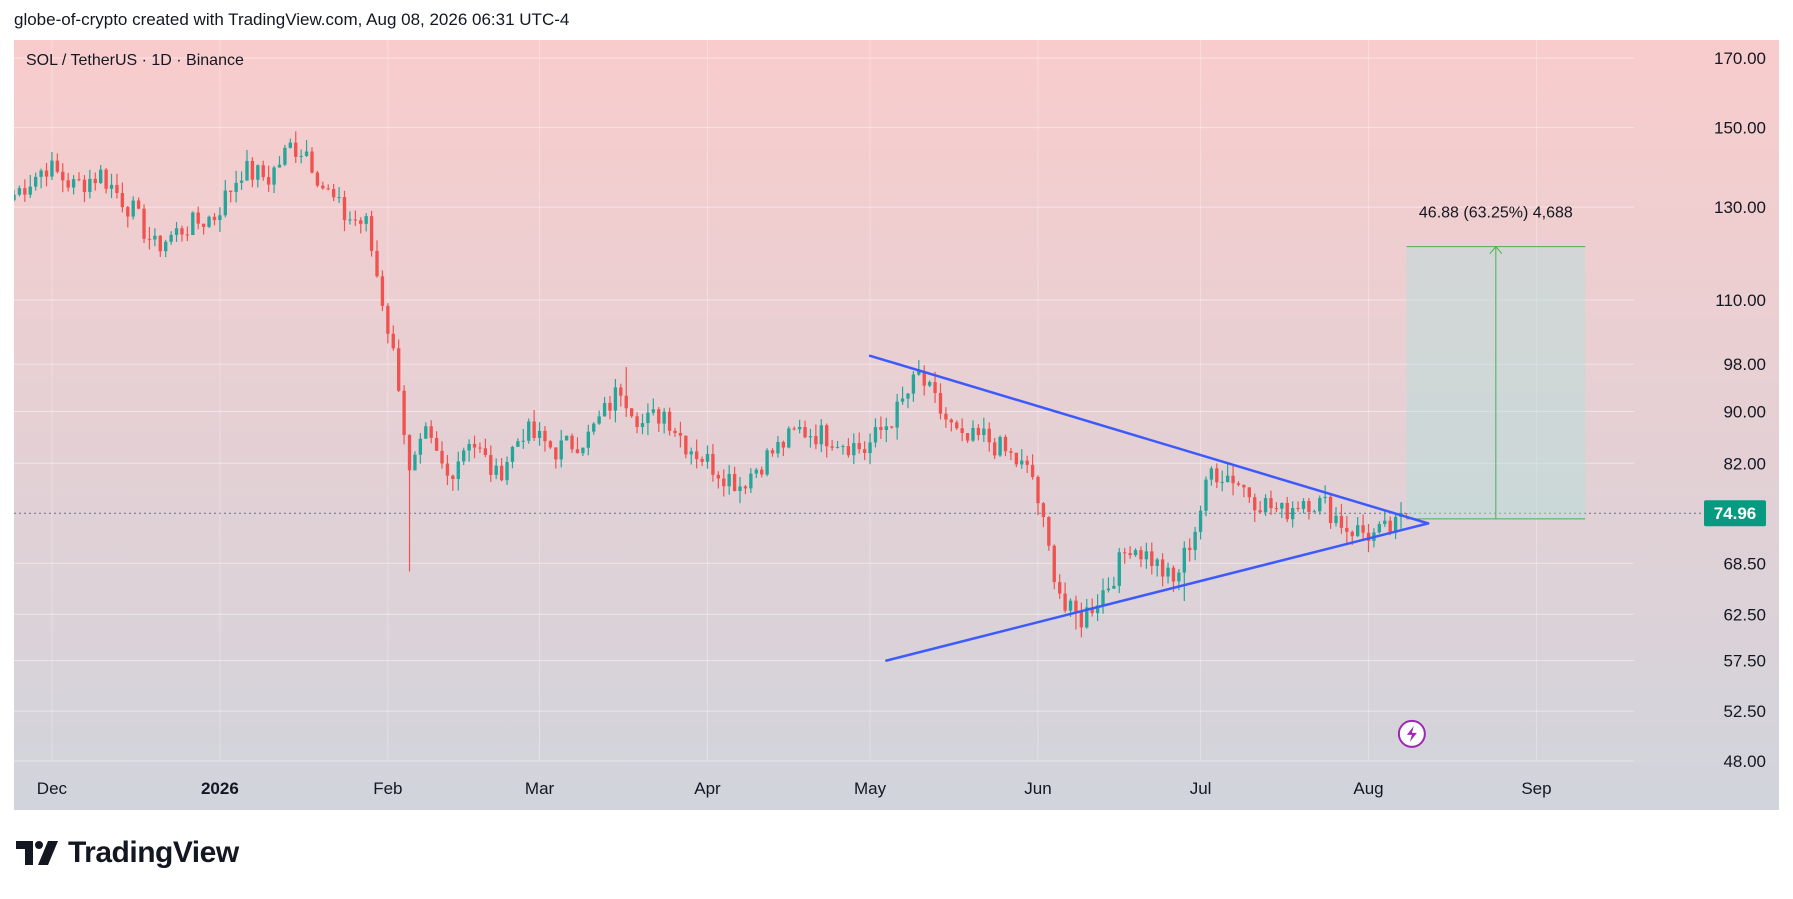  What do you see at coordinates (794, 788) in the screenshot?
I see `time-axis: Dec 2026 Feb Mar Apr May Jun Jul Aug Sep` at bounding box center [794, 788].